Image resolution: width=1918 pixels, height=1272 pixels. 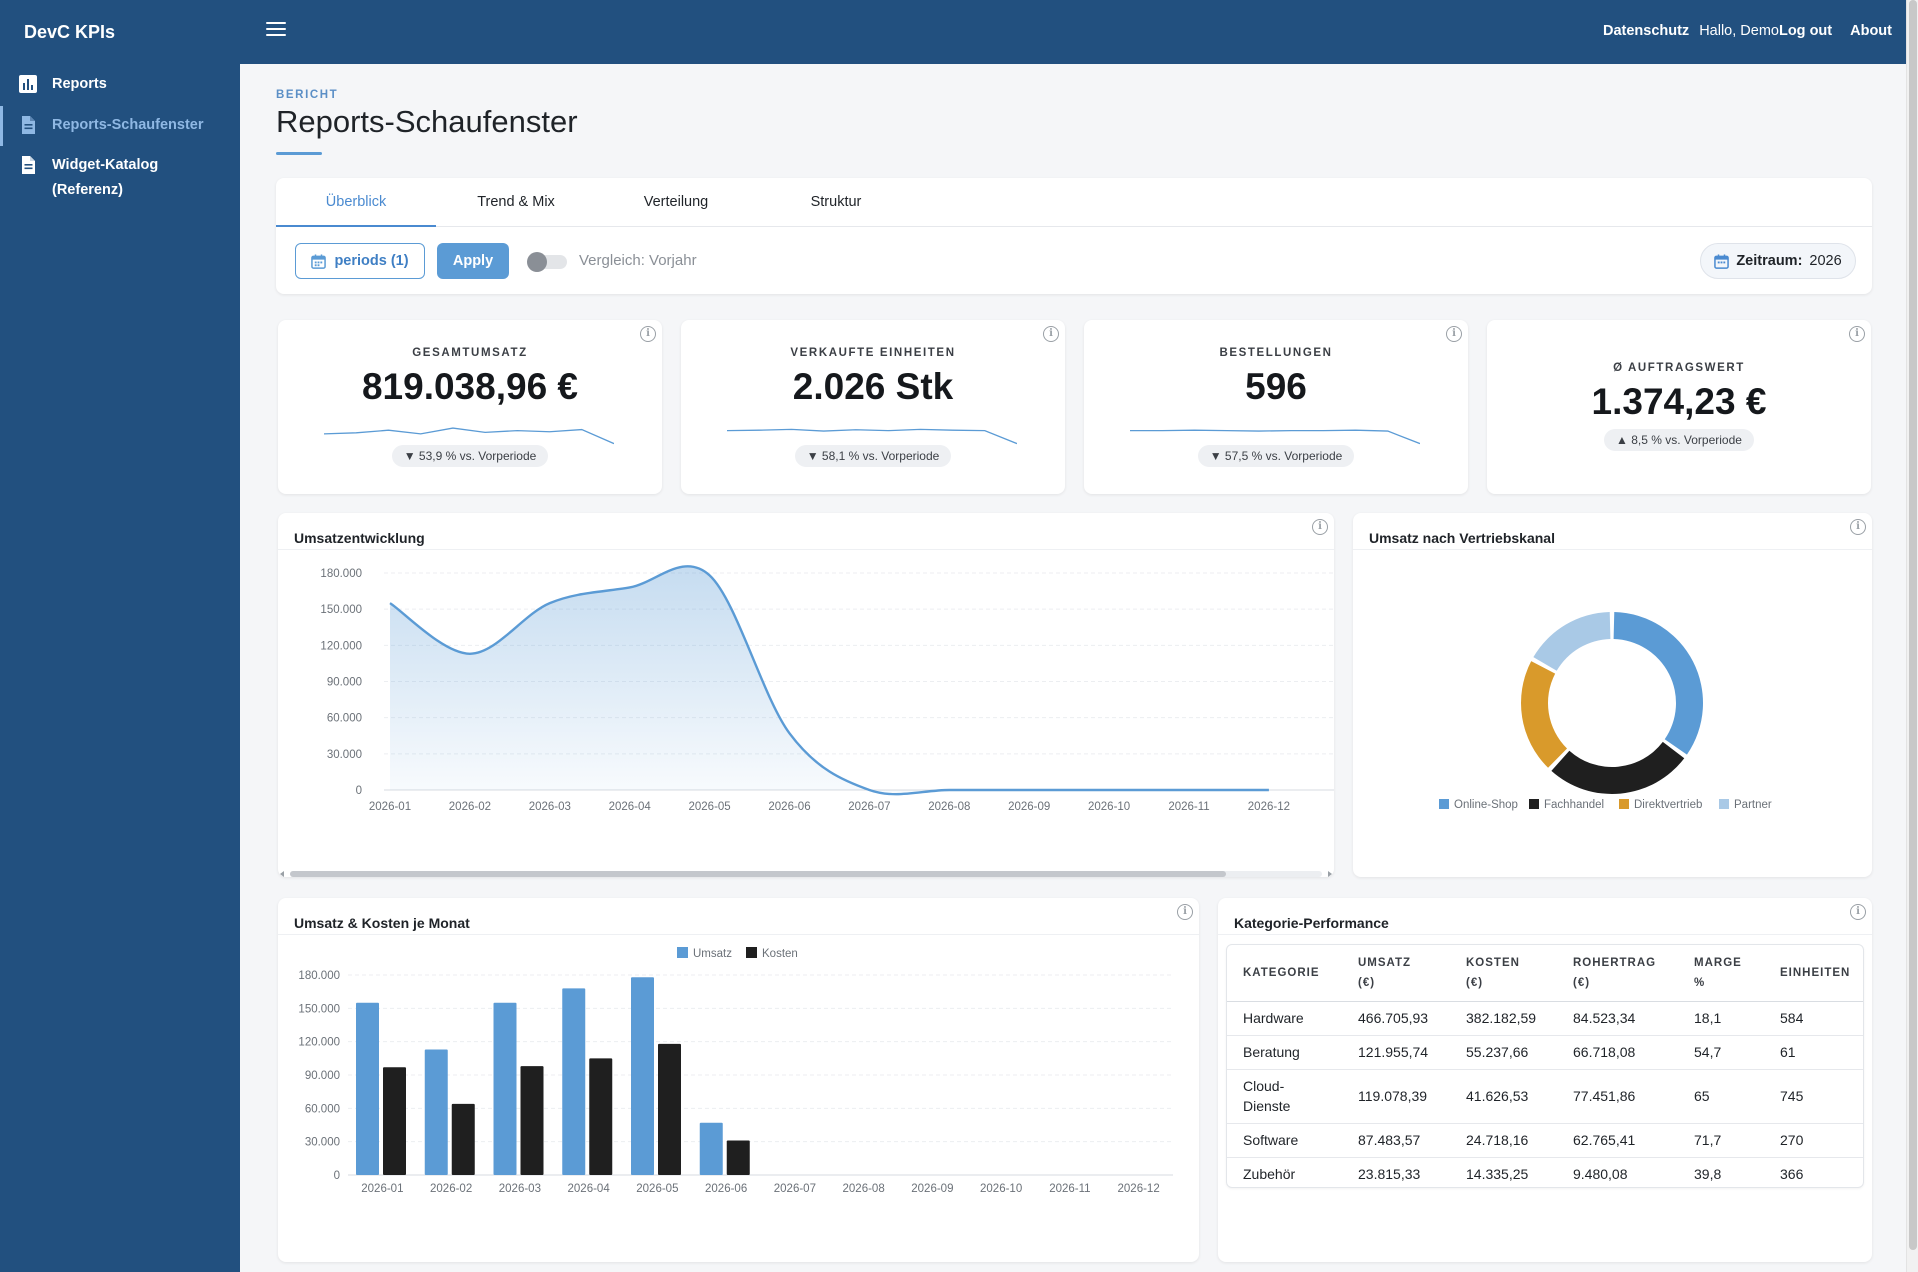 I want to click on y-tick-label: 180.000, so click(x=319, y=976).